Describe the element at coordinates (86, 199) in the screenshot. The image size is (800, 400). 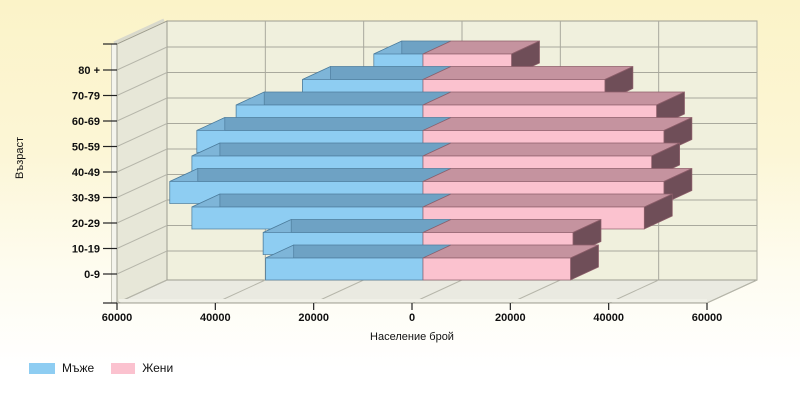
I see `y-tick-label: 30-39` at that location.